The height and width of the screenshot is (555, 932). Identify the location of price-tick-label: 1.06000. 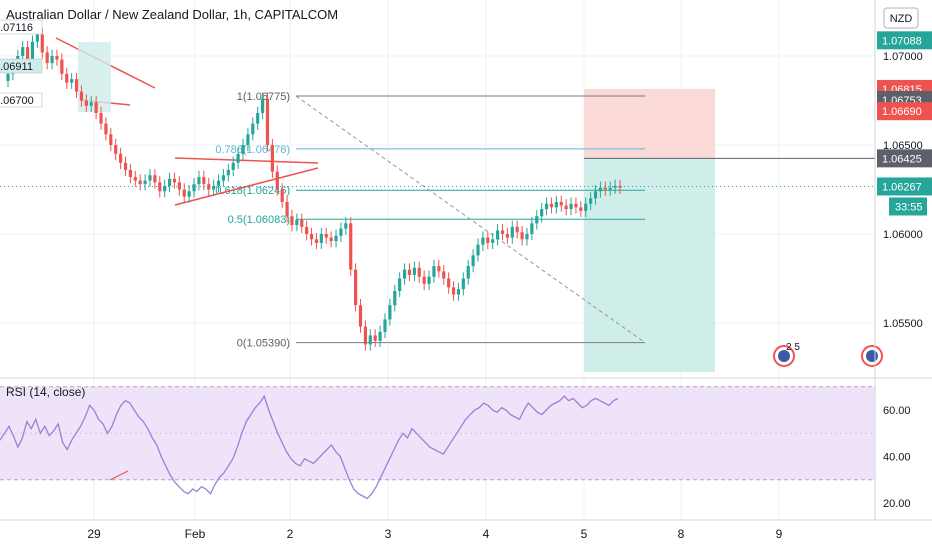
(903, 235).